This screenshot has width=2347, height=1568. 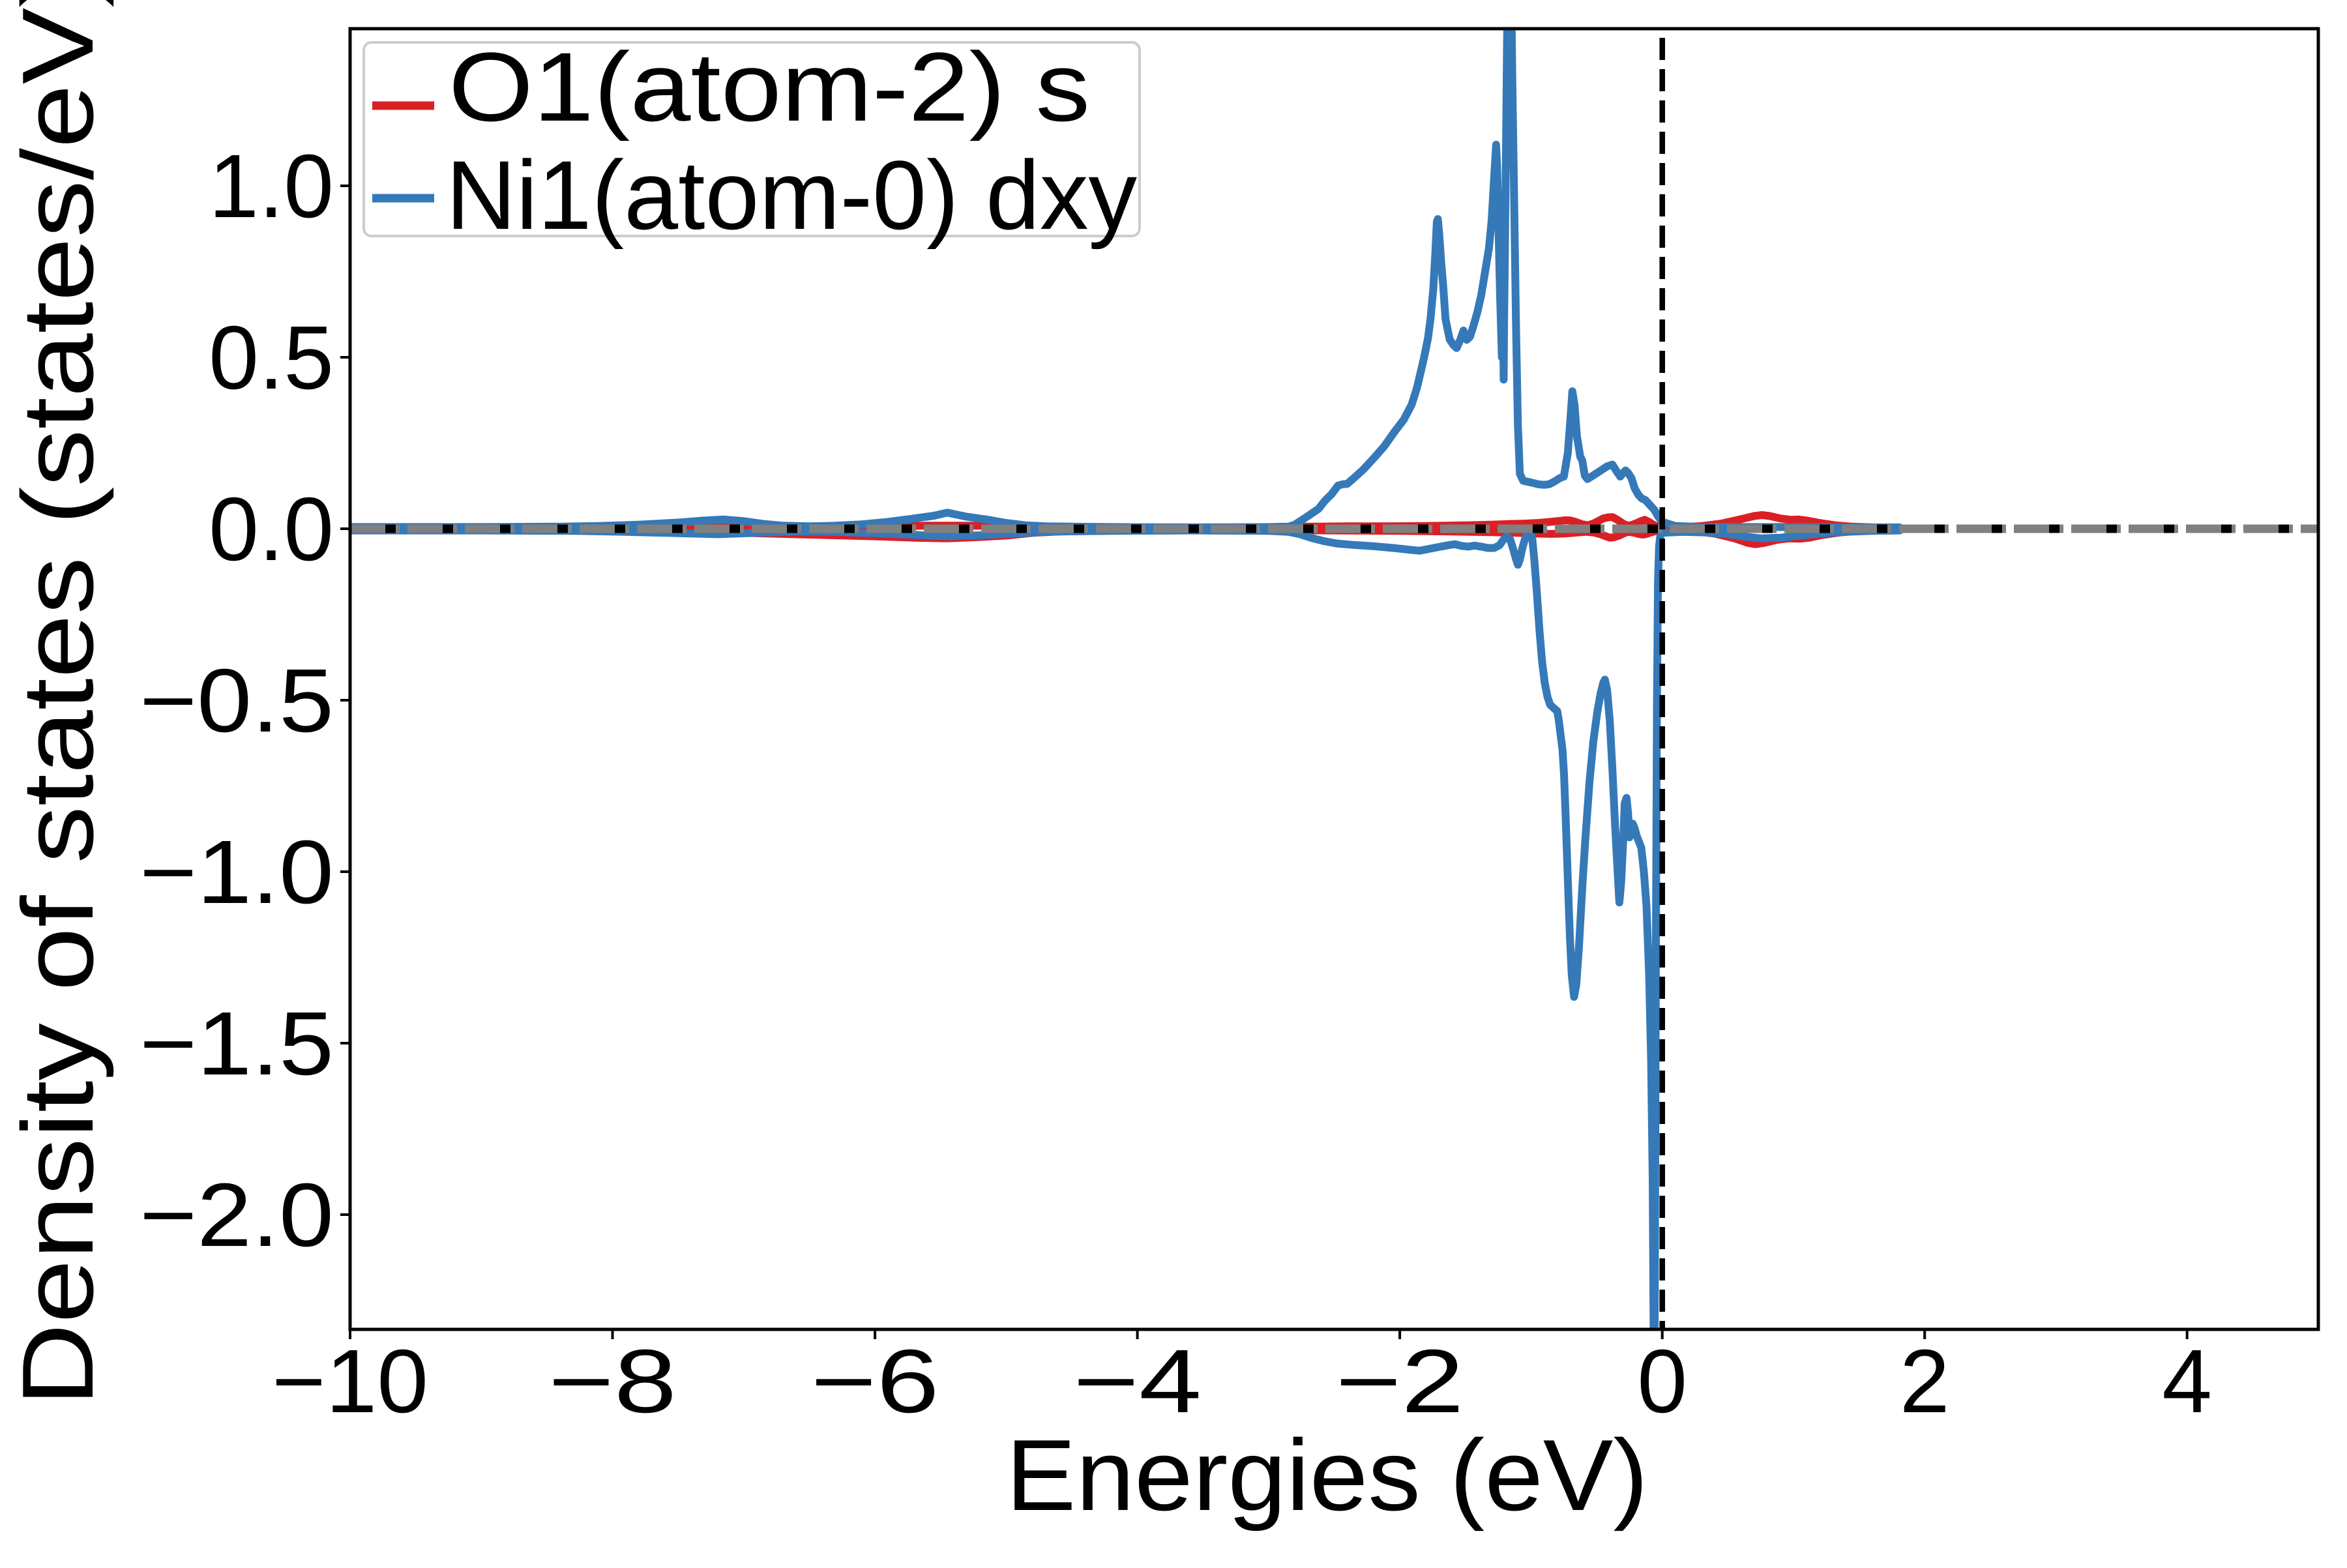 I want to click on svg-text: 4, so click(x=2187, y=1381).